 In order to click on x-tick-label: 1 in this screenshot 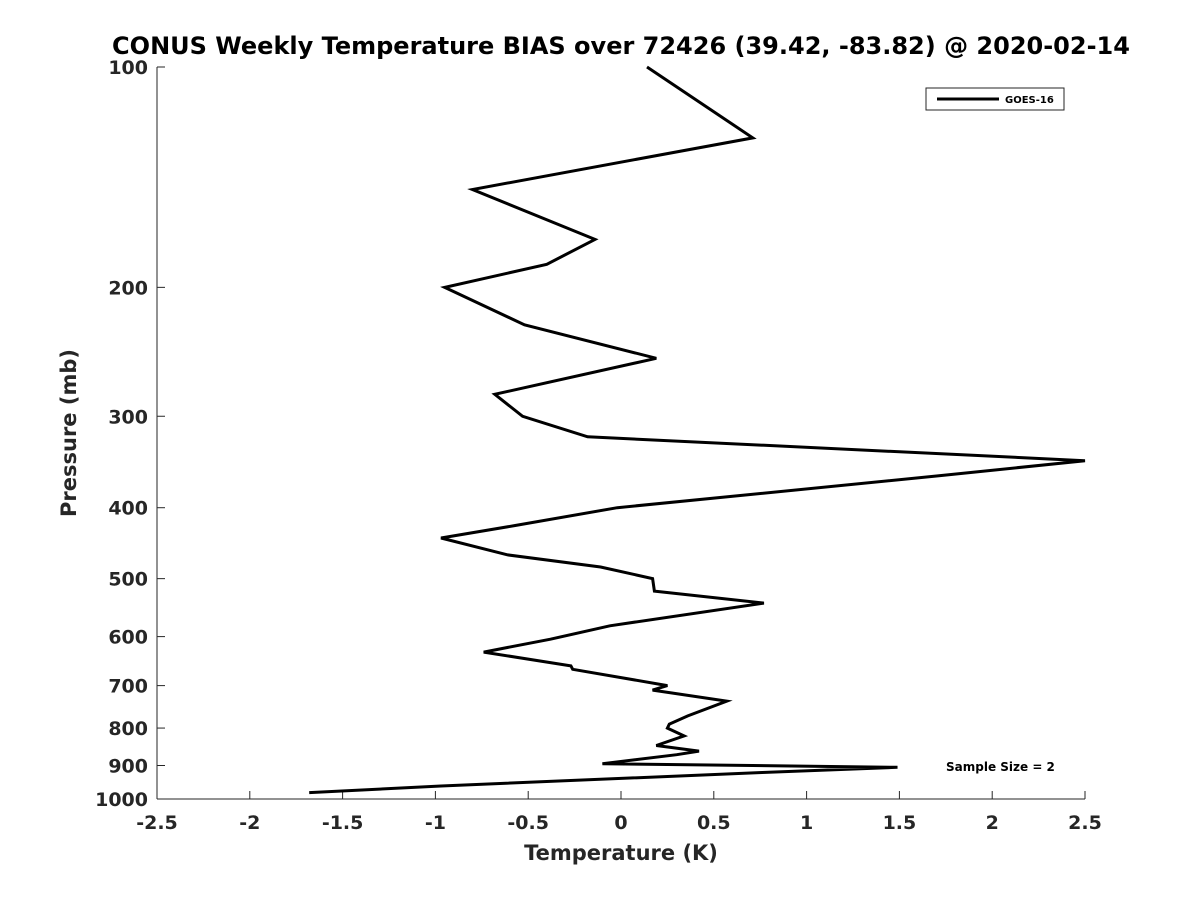, I will do `click(806, 823)`.